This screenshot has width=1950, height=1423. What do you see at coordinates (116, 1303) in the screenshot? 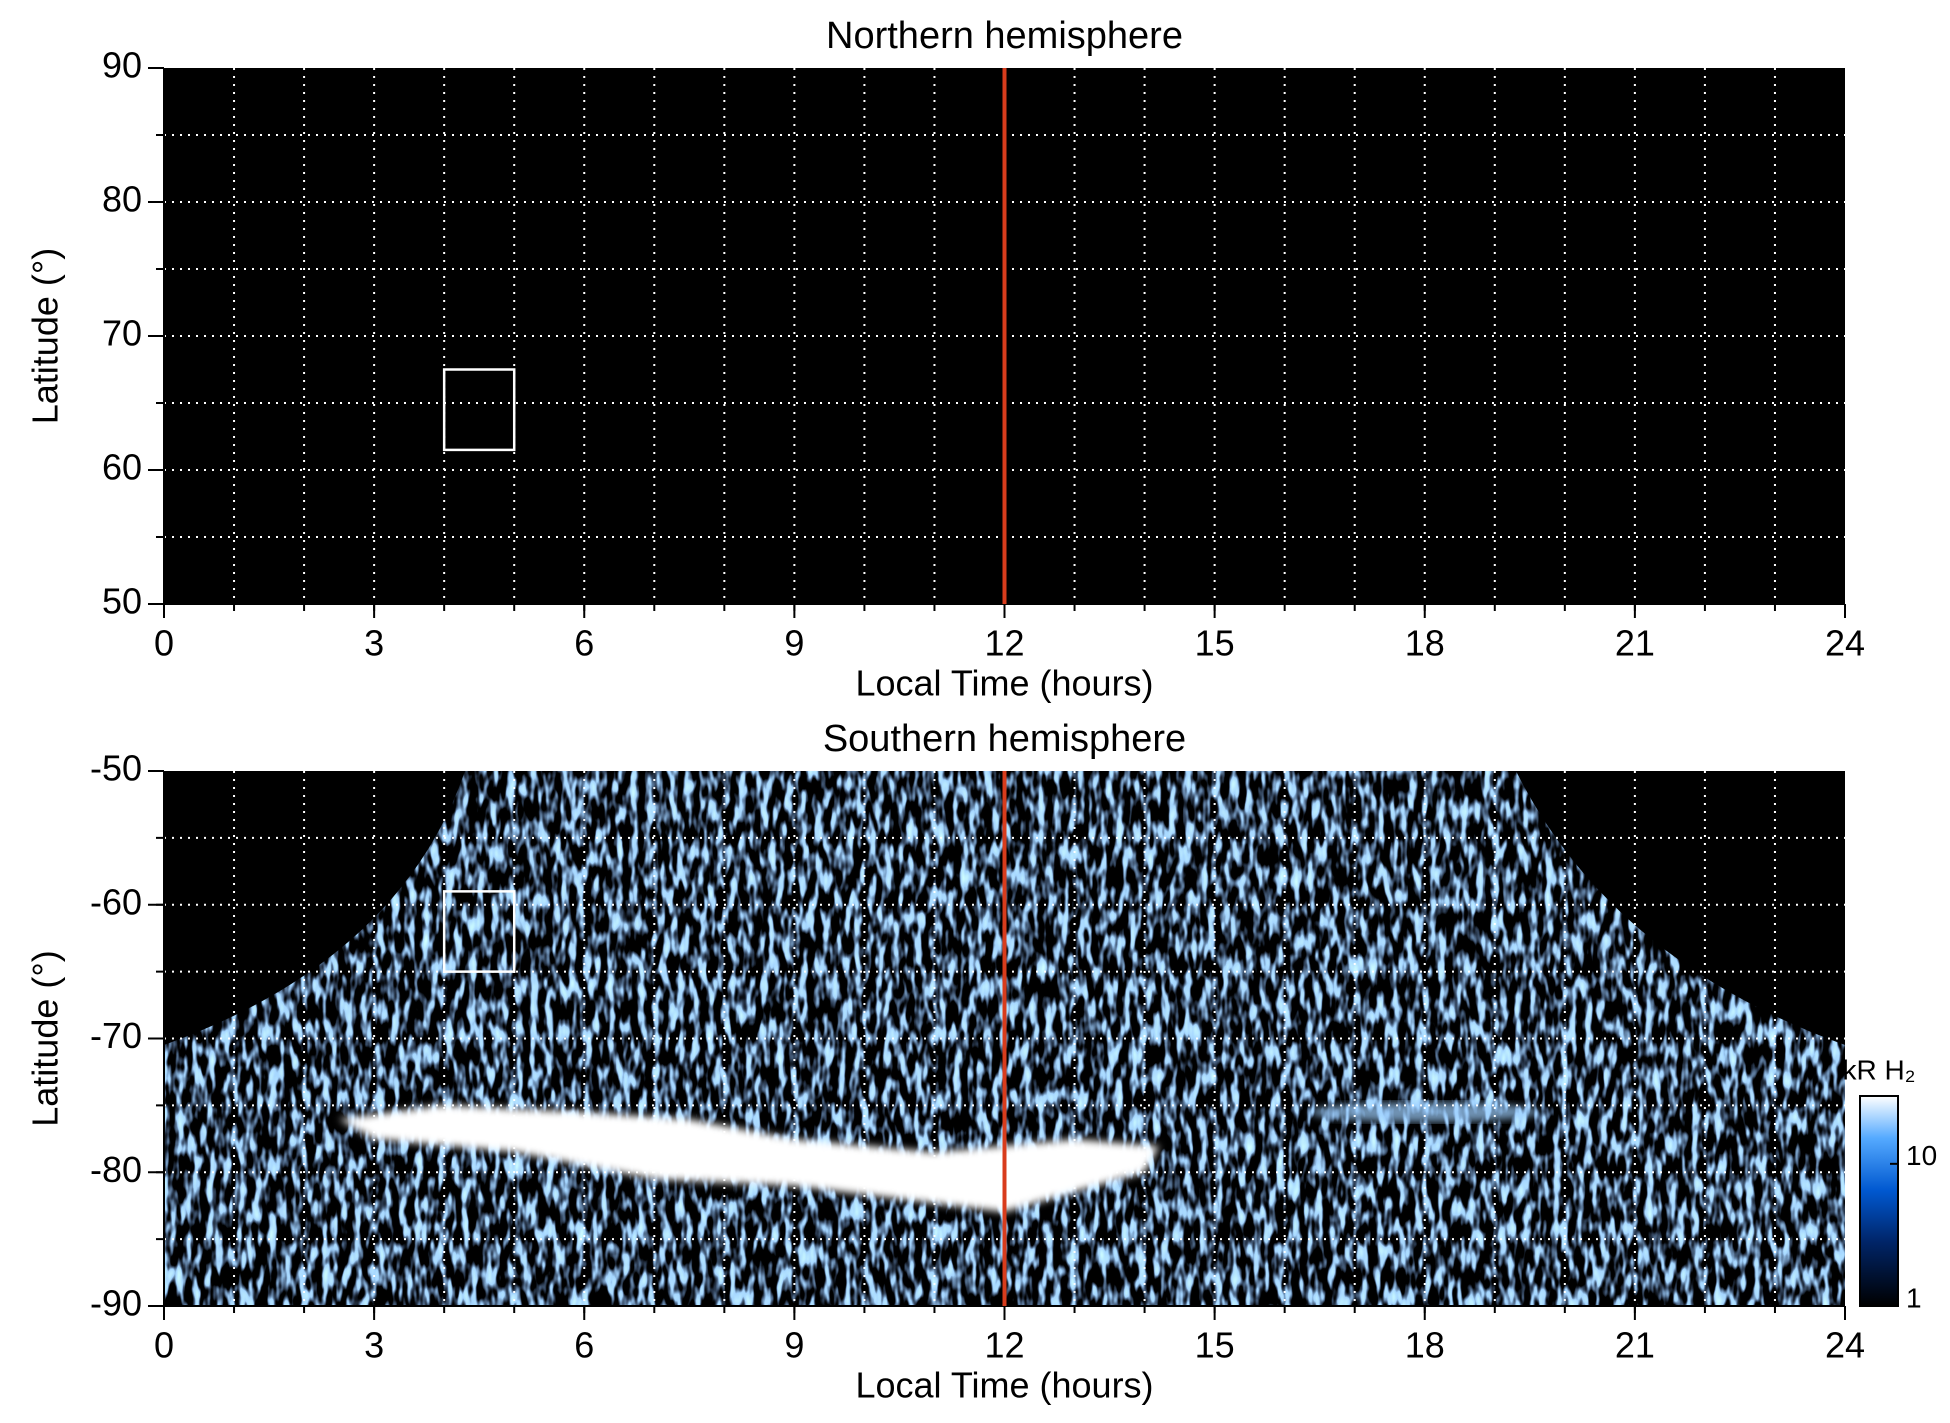
I see `y-tick-label: -90` at bounding box center [116, 1303].